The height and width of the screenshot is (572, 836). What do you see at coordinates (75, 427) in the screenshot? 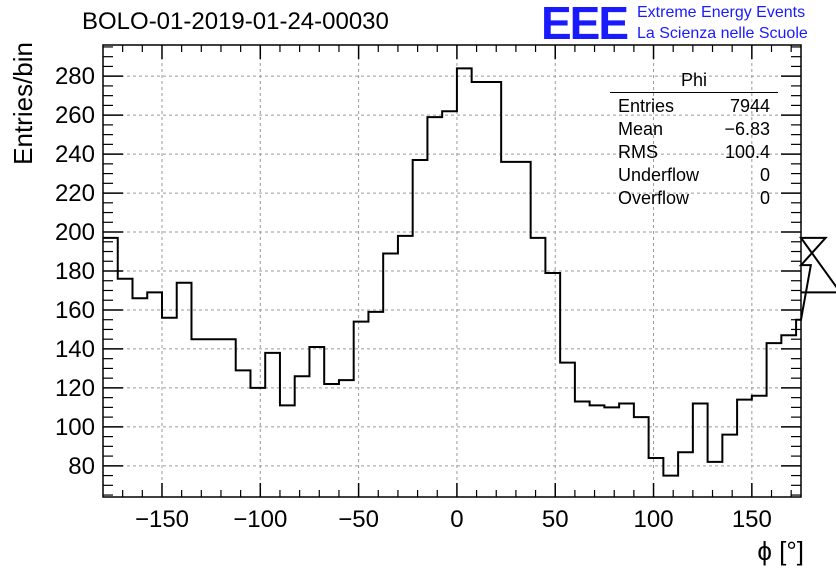
I see `y-tick-label: 100` at bounding box center [75, 427].